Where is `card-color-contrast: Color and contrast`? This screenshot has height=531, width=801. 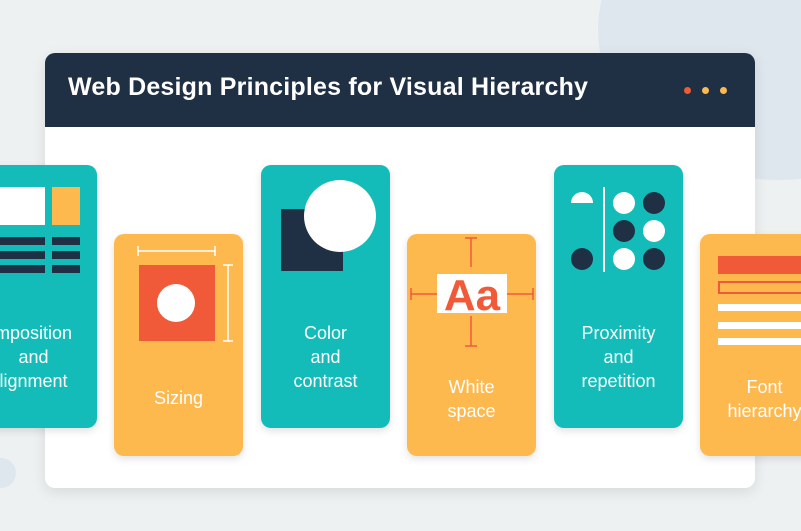 card-color-contrast: Color and contrast is located at coordinates (325, 296).